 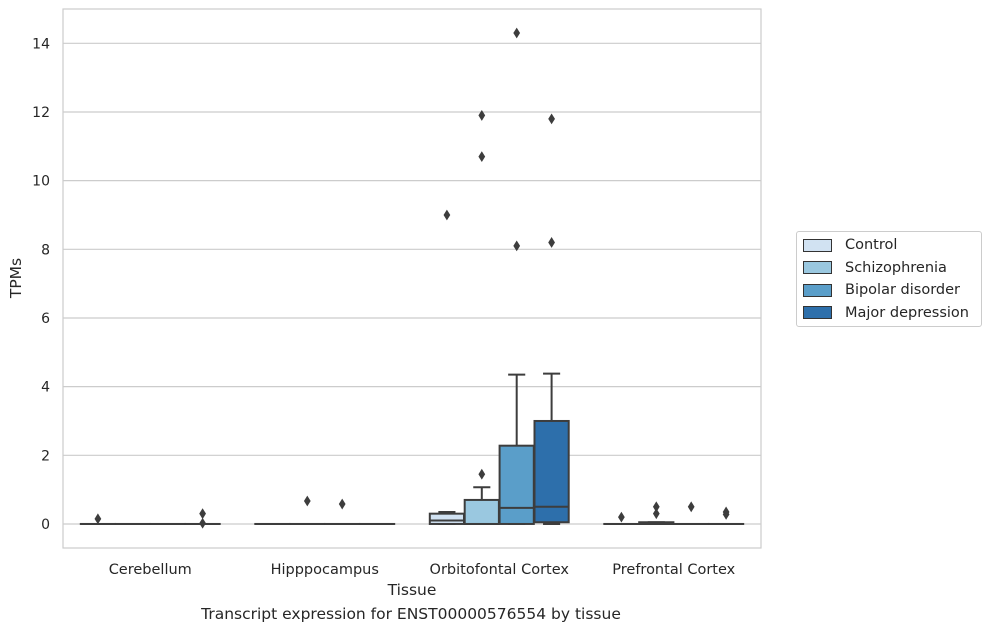 What do you see at coordinates (902, 290) in the screenshot?
I see `legend-label: Bipolar disorder` at bounding box center [902, 290].